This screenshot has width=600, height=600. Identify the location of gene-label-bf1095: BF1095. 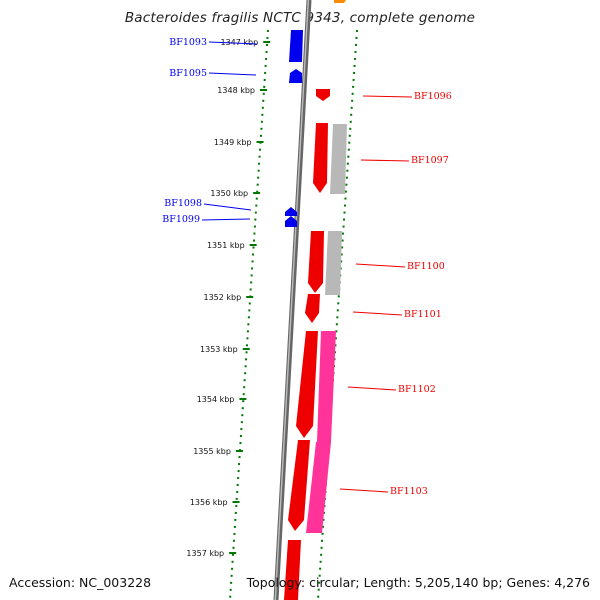
(188, 73).